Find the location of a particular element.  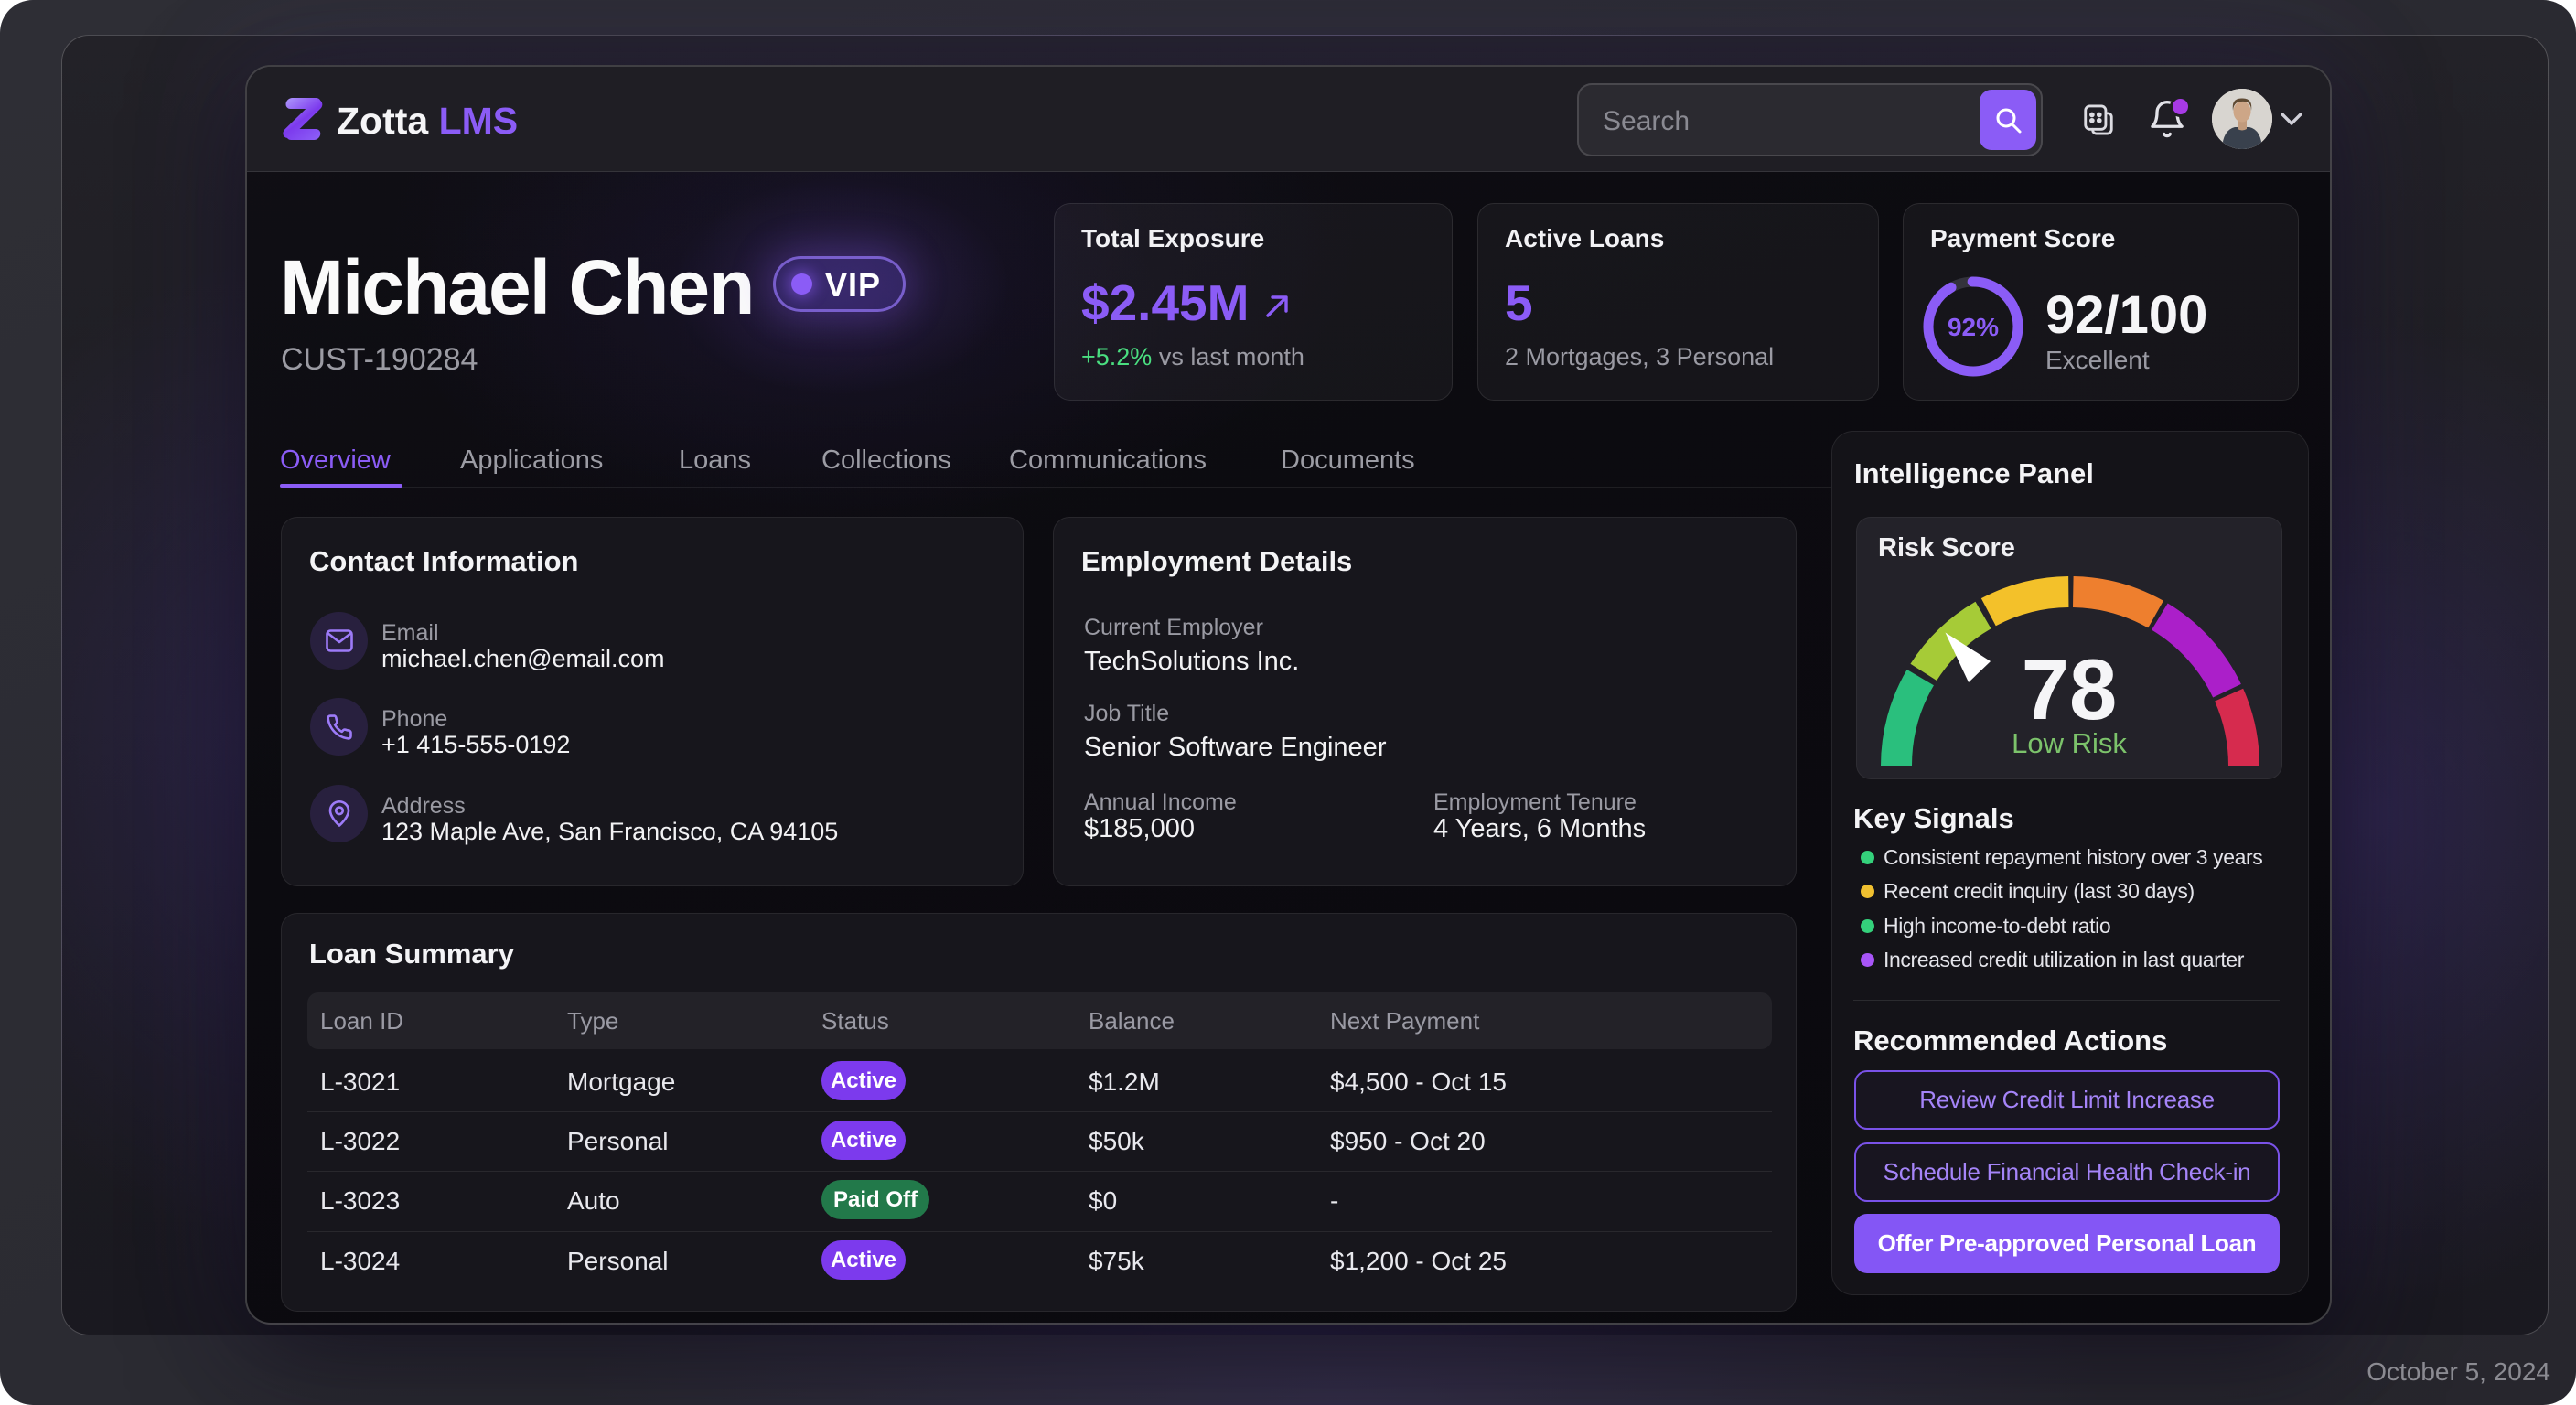

svg-text: 92% is located at coordinates (1974, 327).